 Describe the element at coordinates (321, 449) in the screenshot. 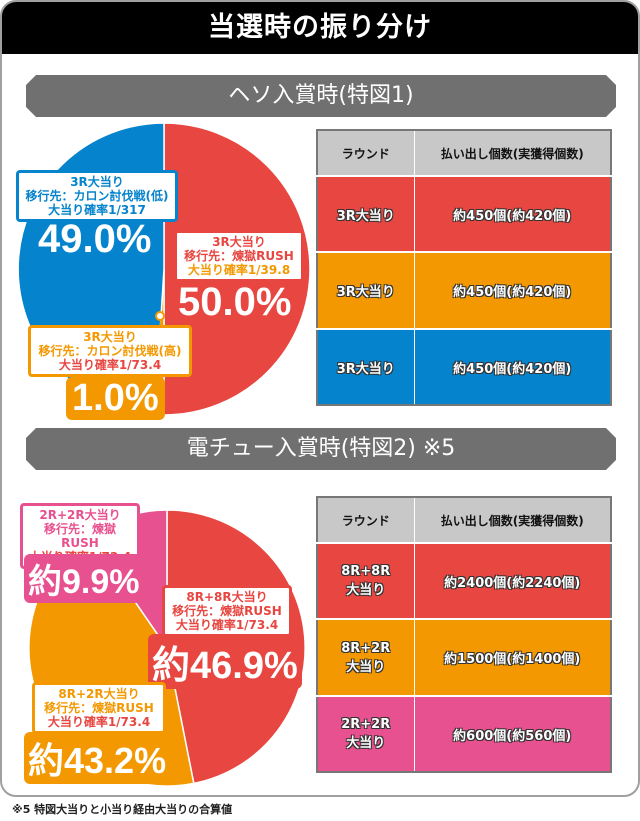

I see `section-banner-dechu: 電チュー入賞時(特図2) ※5` at that location.